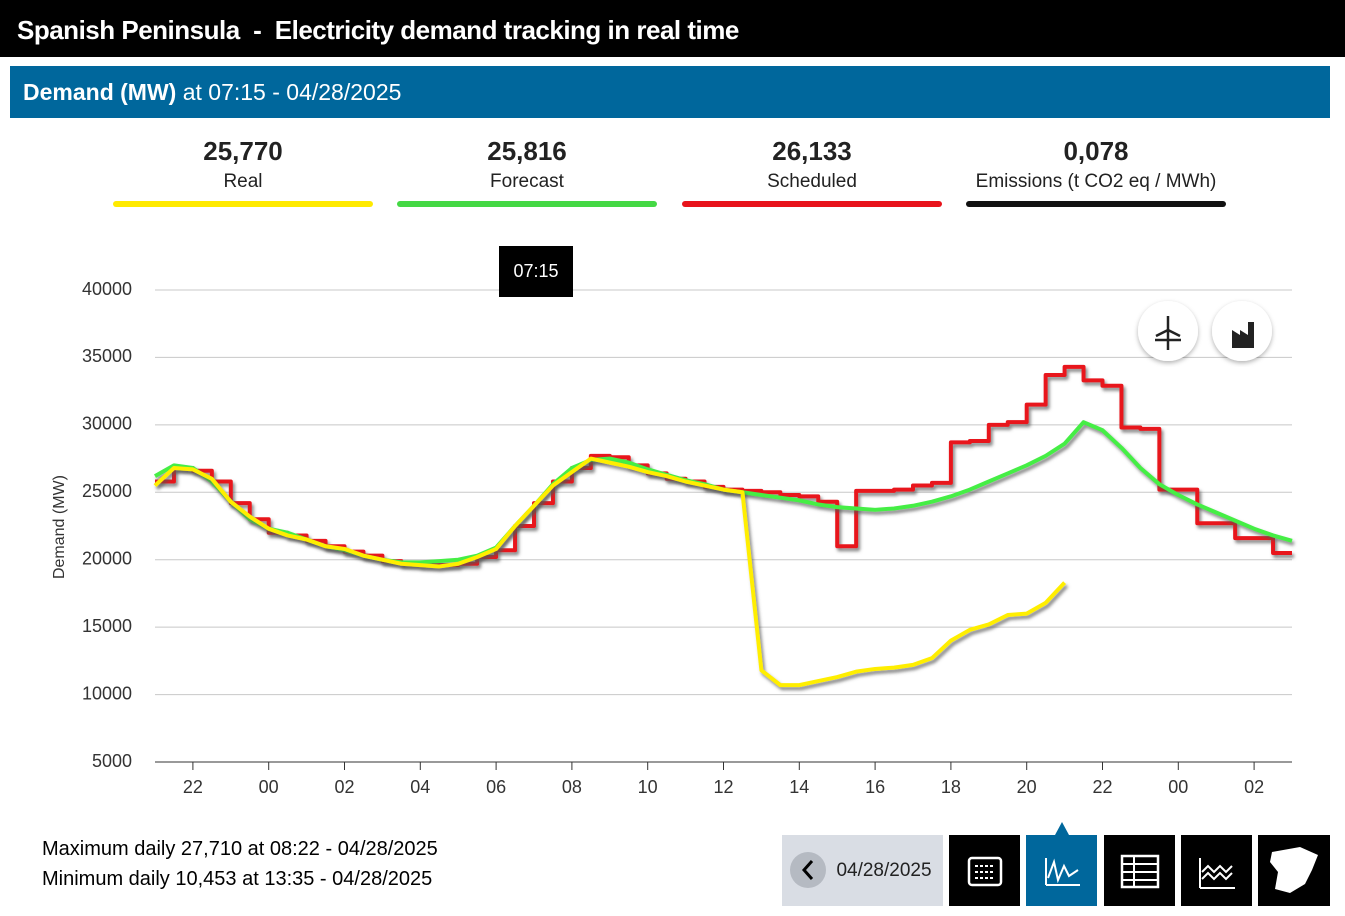 This screenshot has height=916, width=1345. I want to click on x-tick-label: 16, so click(875, 787).